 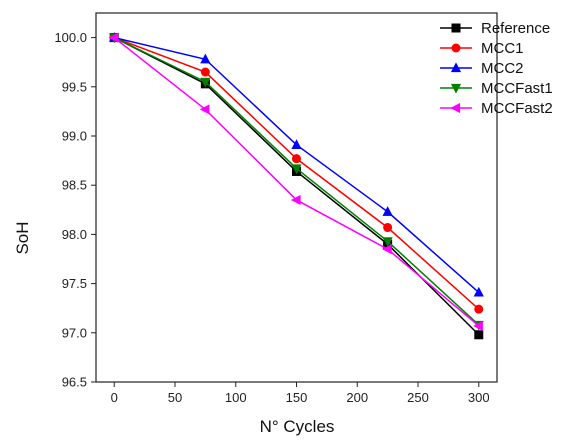 What do you see at coordinates (479, 397) in the screenshot?
I see `x-tick-label: 300` at bounding box center [479, 397].